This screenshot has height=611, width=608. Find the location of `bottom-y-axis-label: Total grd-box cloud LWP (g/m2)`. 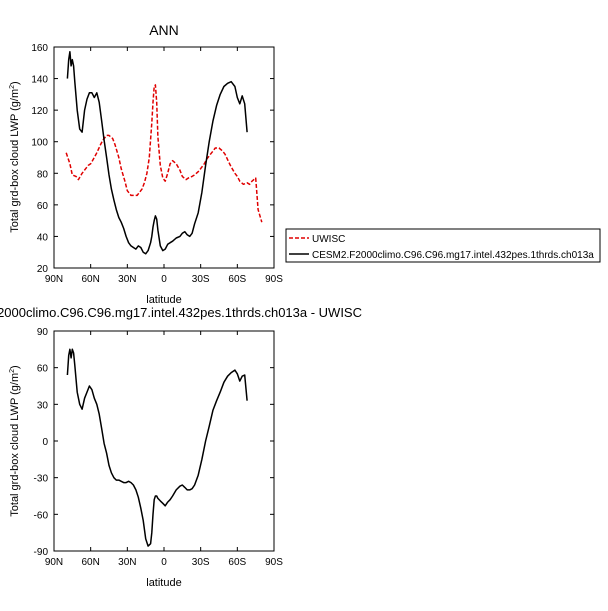

bottom-y-axis-label: Total grd-box cloud LWP (g/m2) is located at coordinates (15, 440).